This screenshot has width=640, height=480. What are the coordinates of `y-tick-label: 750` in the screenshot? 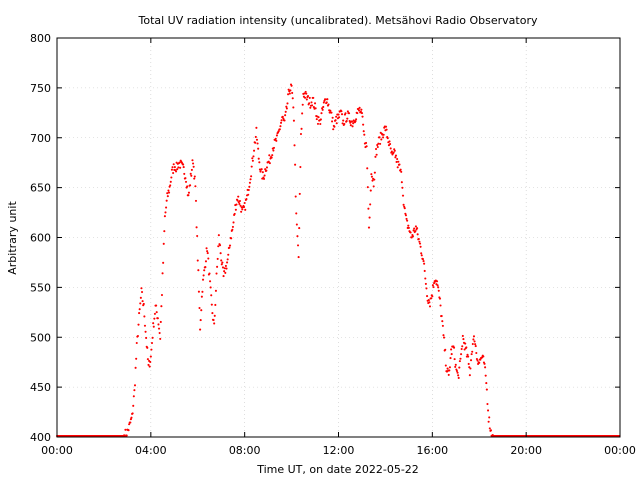 It's located at (40, 88).